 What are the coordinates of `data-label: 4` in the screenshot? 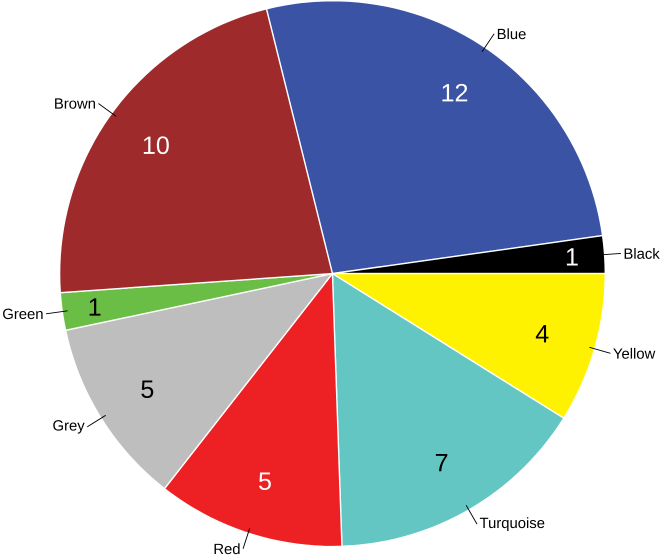 It's located at (542, 333).